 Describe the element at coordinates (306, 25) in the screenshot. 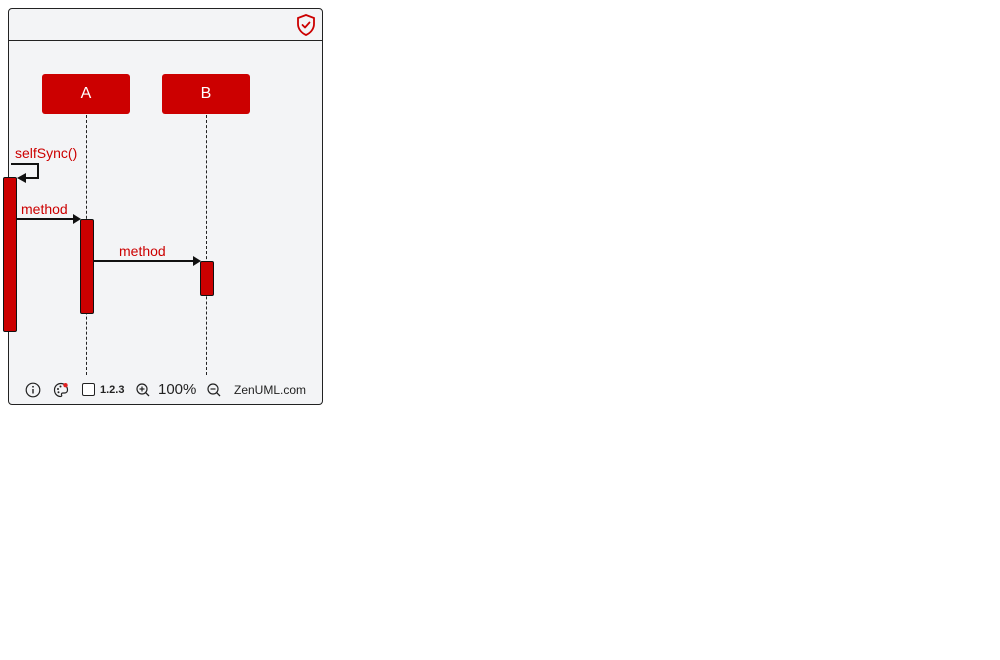

I see `privacy-shield-icon` at that location.